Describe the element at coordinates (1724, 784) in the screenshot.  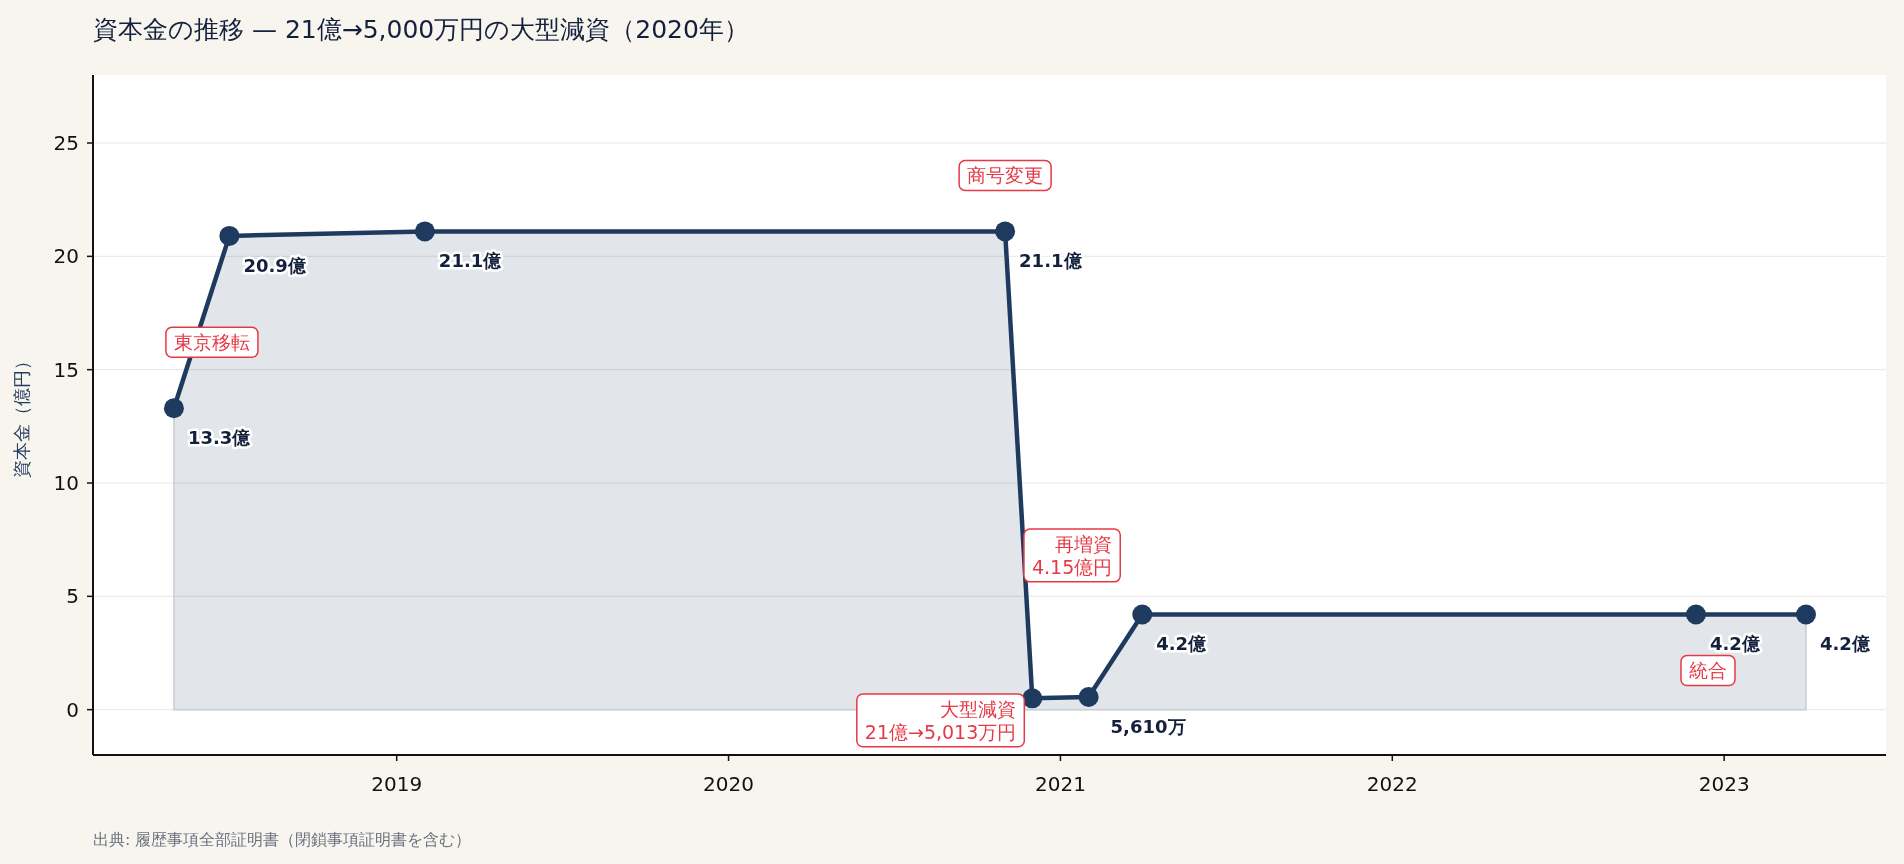
I see `x-tick-label: 2023` at that location.